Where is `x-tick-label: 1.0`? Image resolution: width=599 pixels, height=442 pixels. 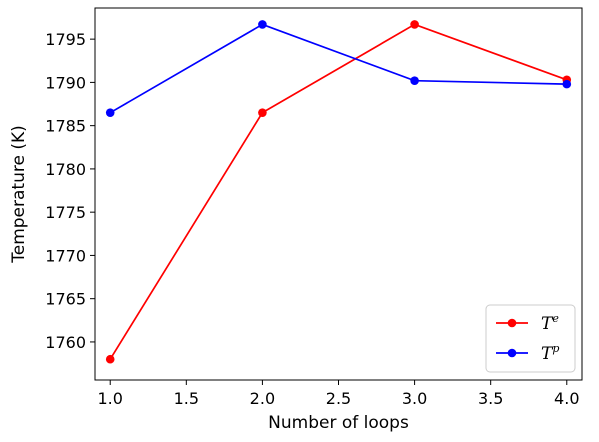
x-tick-label: 1.0 is located at coordinates (109, 398).